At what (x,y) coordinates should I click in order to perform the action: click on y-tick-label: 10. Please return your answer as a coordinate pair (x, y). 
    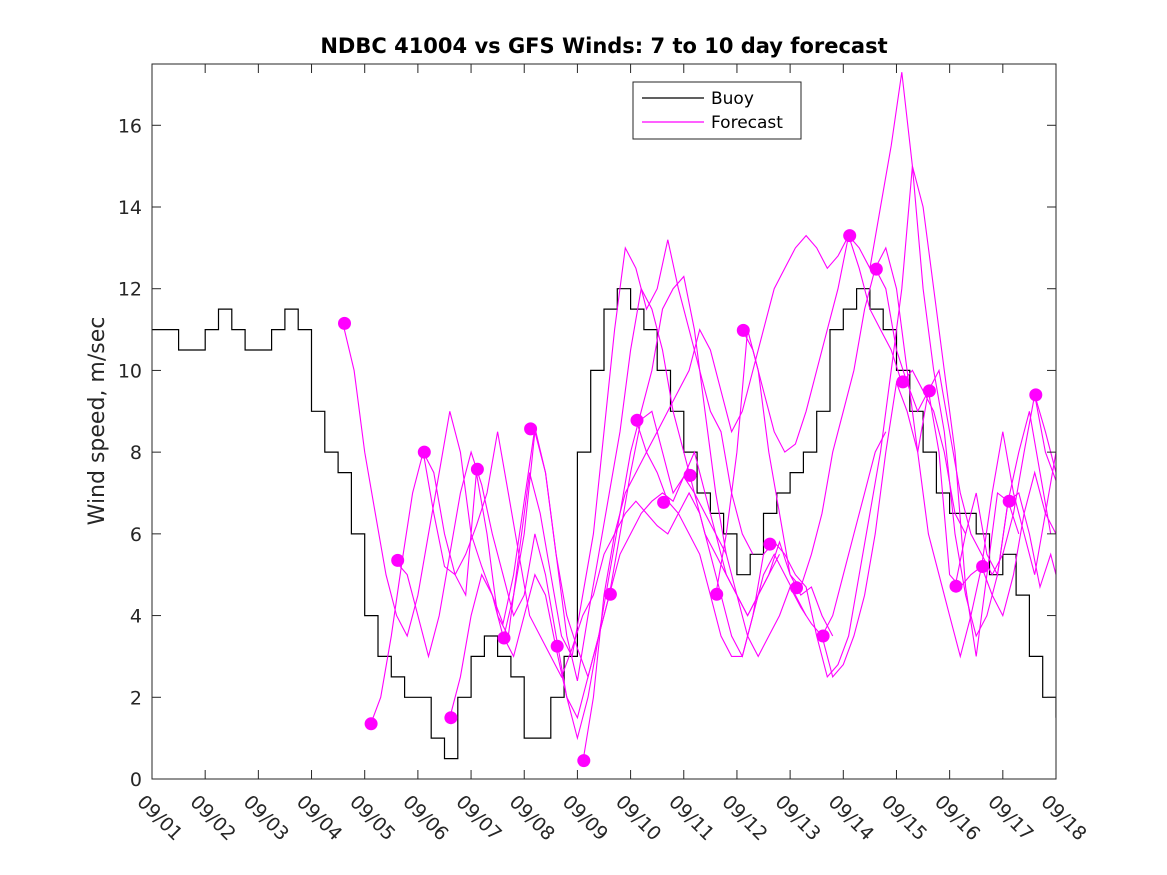
    Looking at the image, I should click on (130, 371).